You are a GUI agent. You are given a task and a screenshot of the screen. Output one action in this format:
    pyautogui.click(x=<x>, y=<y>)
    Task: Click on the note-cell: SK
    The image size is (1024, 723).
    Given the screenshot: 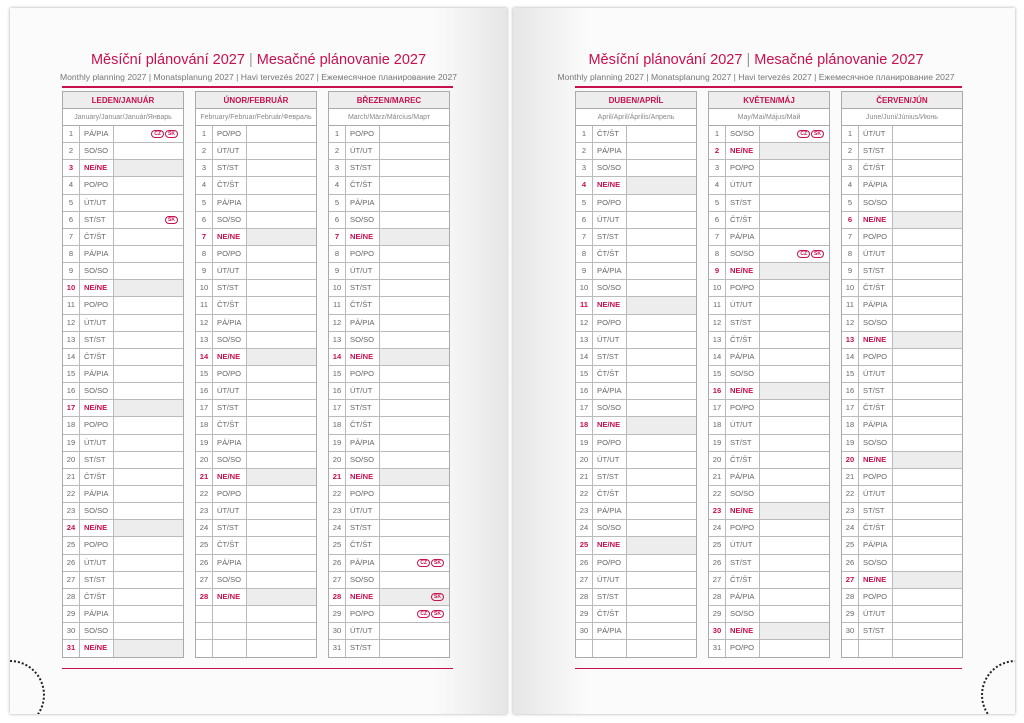 What is the action you would take?
    pyautogui.click(x=414, y=596)
    